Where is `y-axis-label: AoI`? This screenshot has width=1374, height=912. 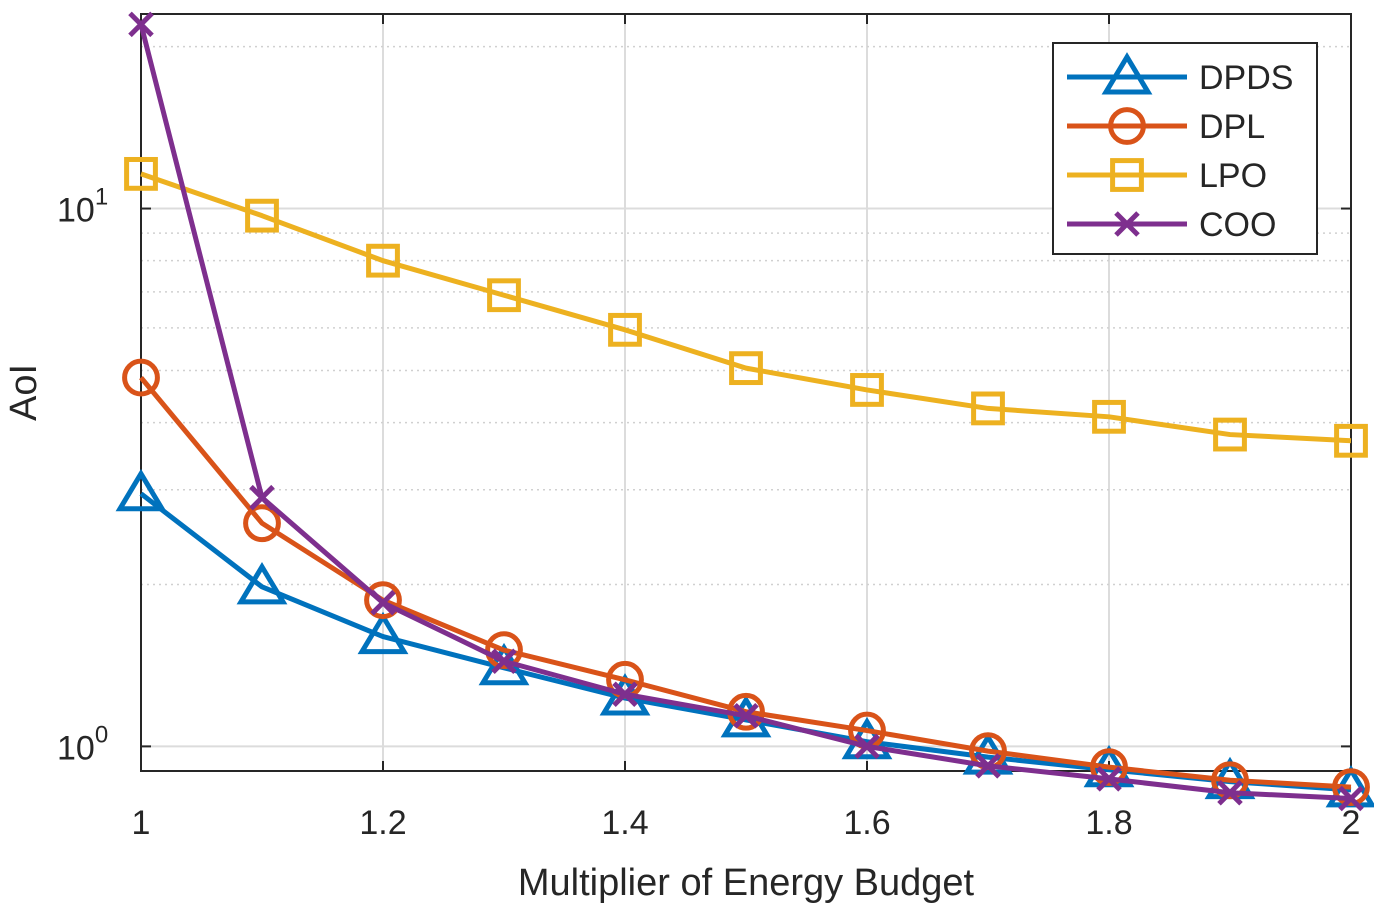
y-axis-label: AoI is located at coordinates (24, 392).